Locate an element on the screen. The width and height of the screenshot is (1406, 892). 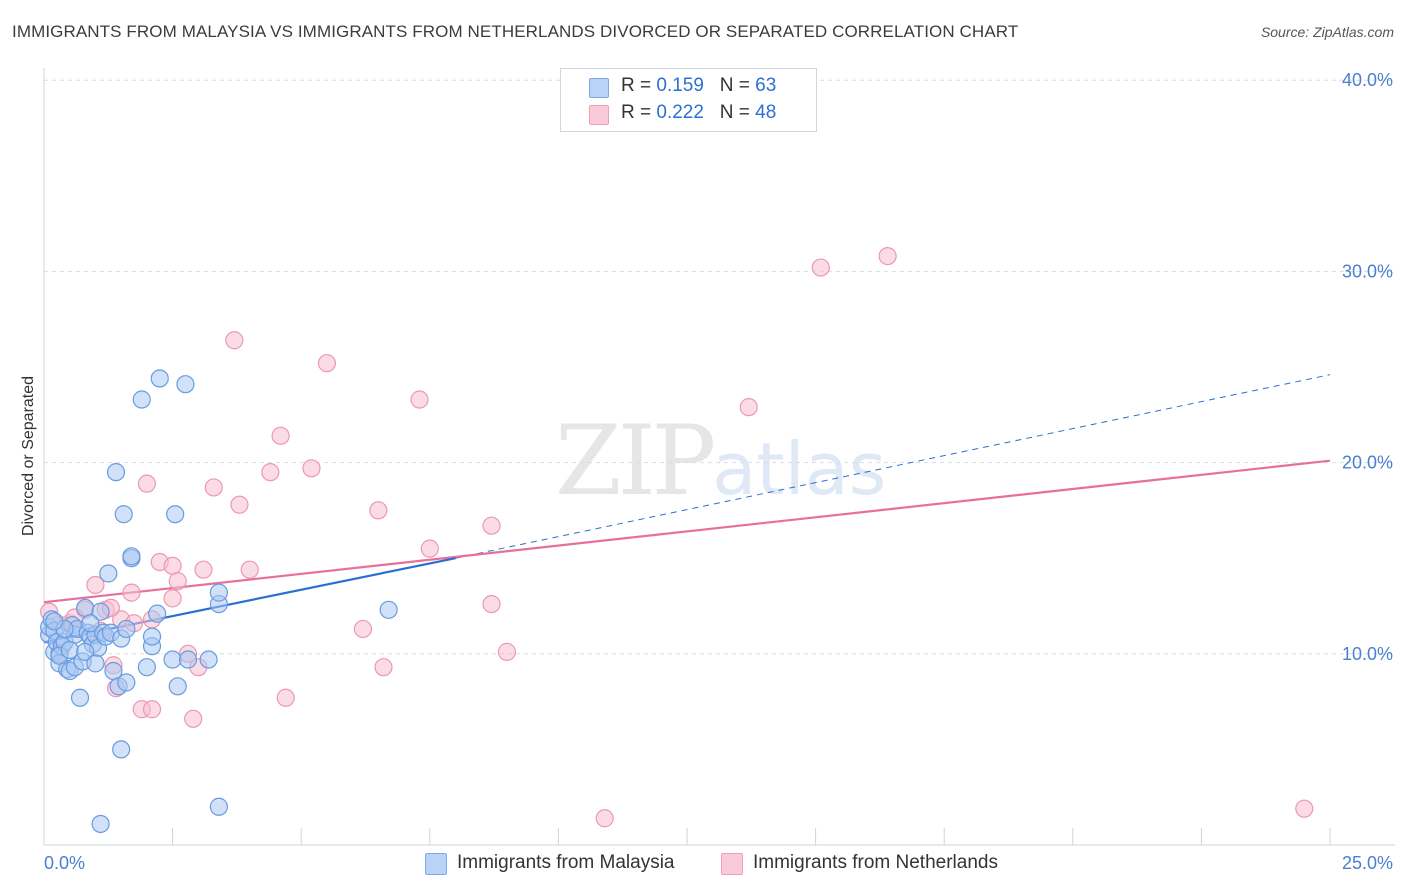
y-tick-label: 40.0% is located at coordinates (1367, 80).